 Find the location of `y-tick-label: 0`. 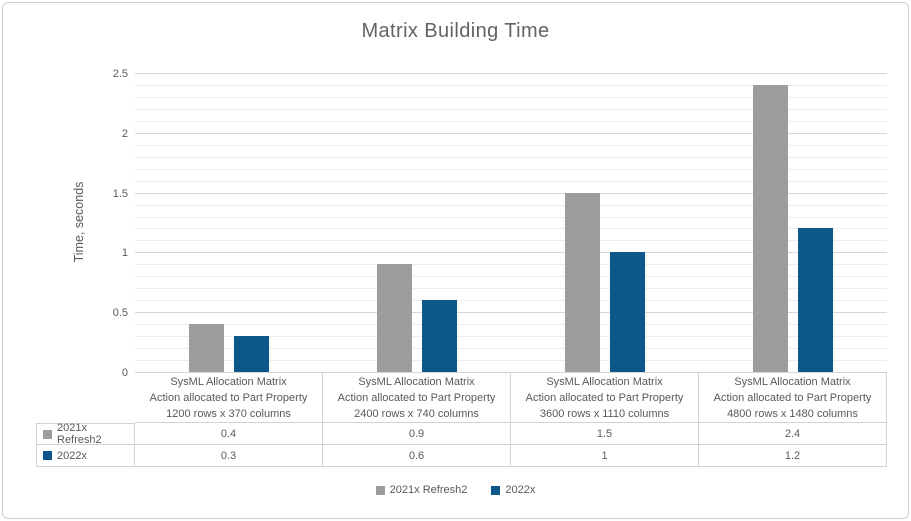

y-tick-label: 0 is located at coordinates (124, 373).